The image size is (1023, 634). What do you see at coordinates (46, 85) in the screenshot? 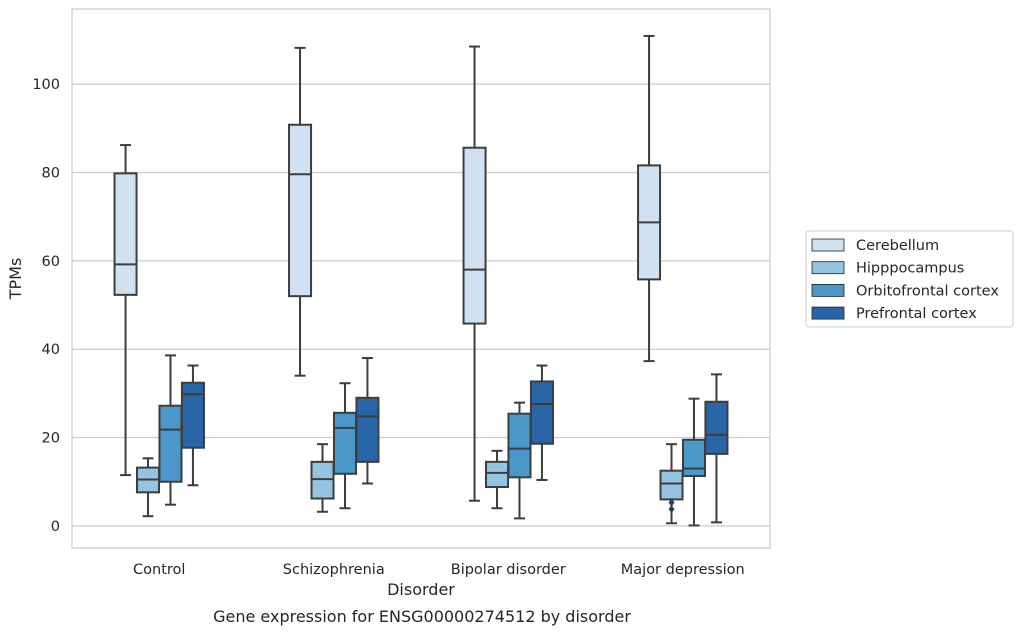
I see `y-tick-label: 100` at bounding box center [46, 85].